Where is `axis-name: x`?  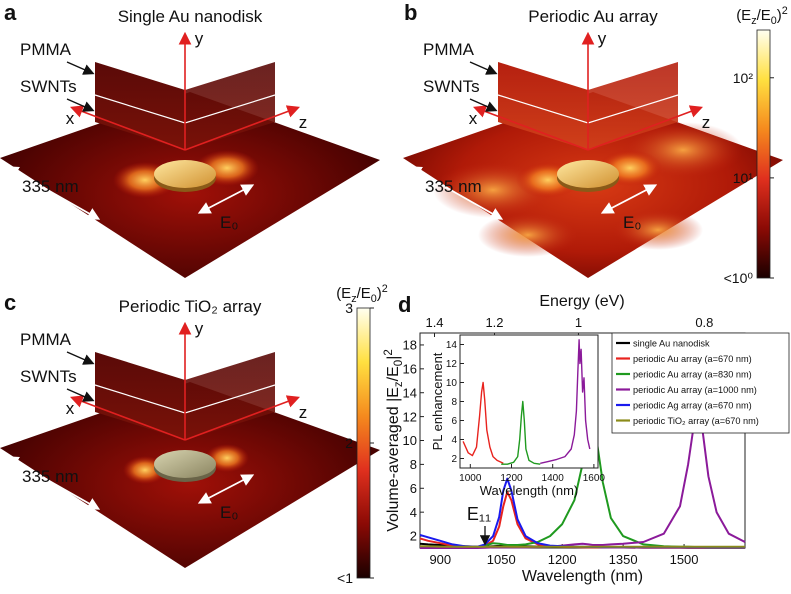 axis-name: x is located at coordinates (70, 408).